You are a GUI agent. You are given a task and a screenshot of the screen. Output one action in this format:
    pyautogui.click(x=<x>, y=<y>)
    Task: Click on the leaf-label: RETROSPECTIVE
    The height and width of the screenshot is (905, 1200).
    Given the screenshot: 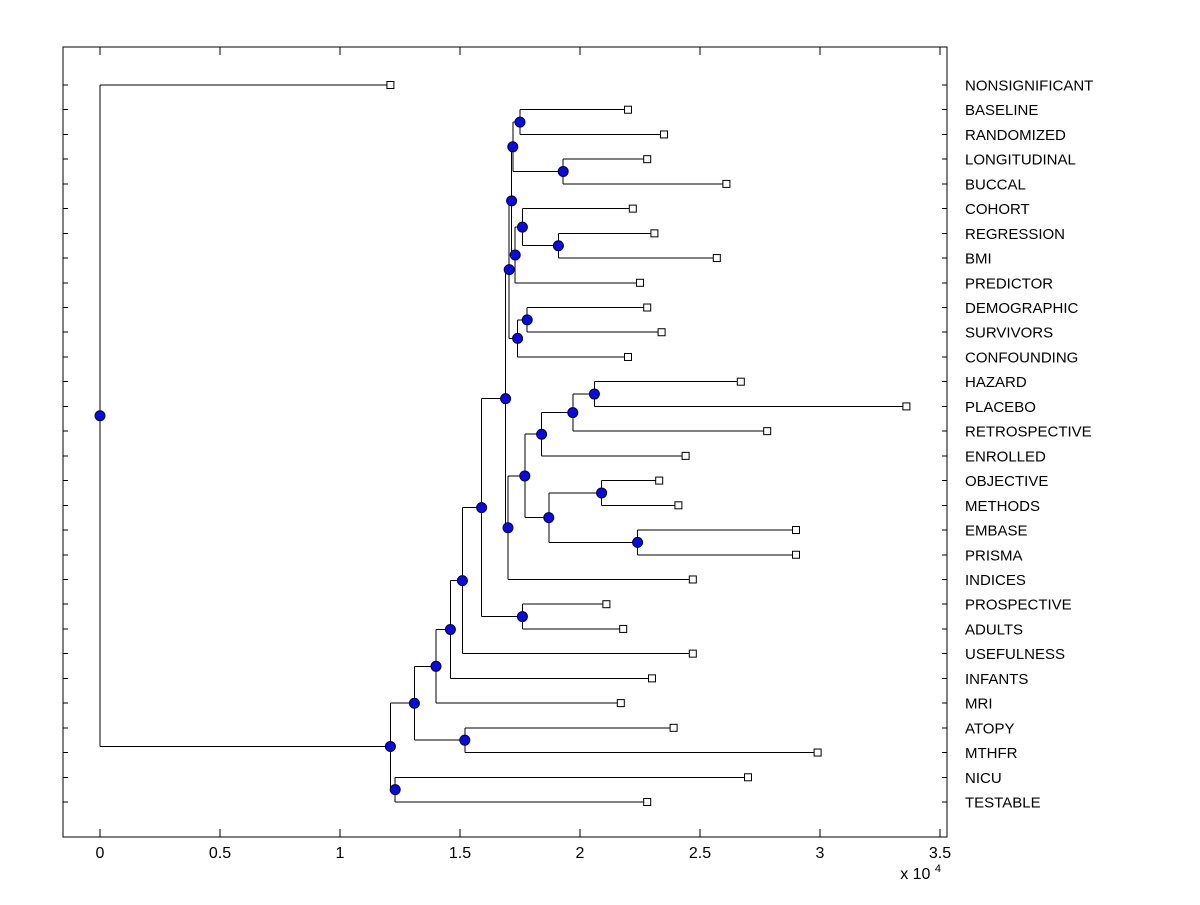 What is the action you would take?
    pyautogui.click(x=1028, y=432)
    